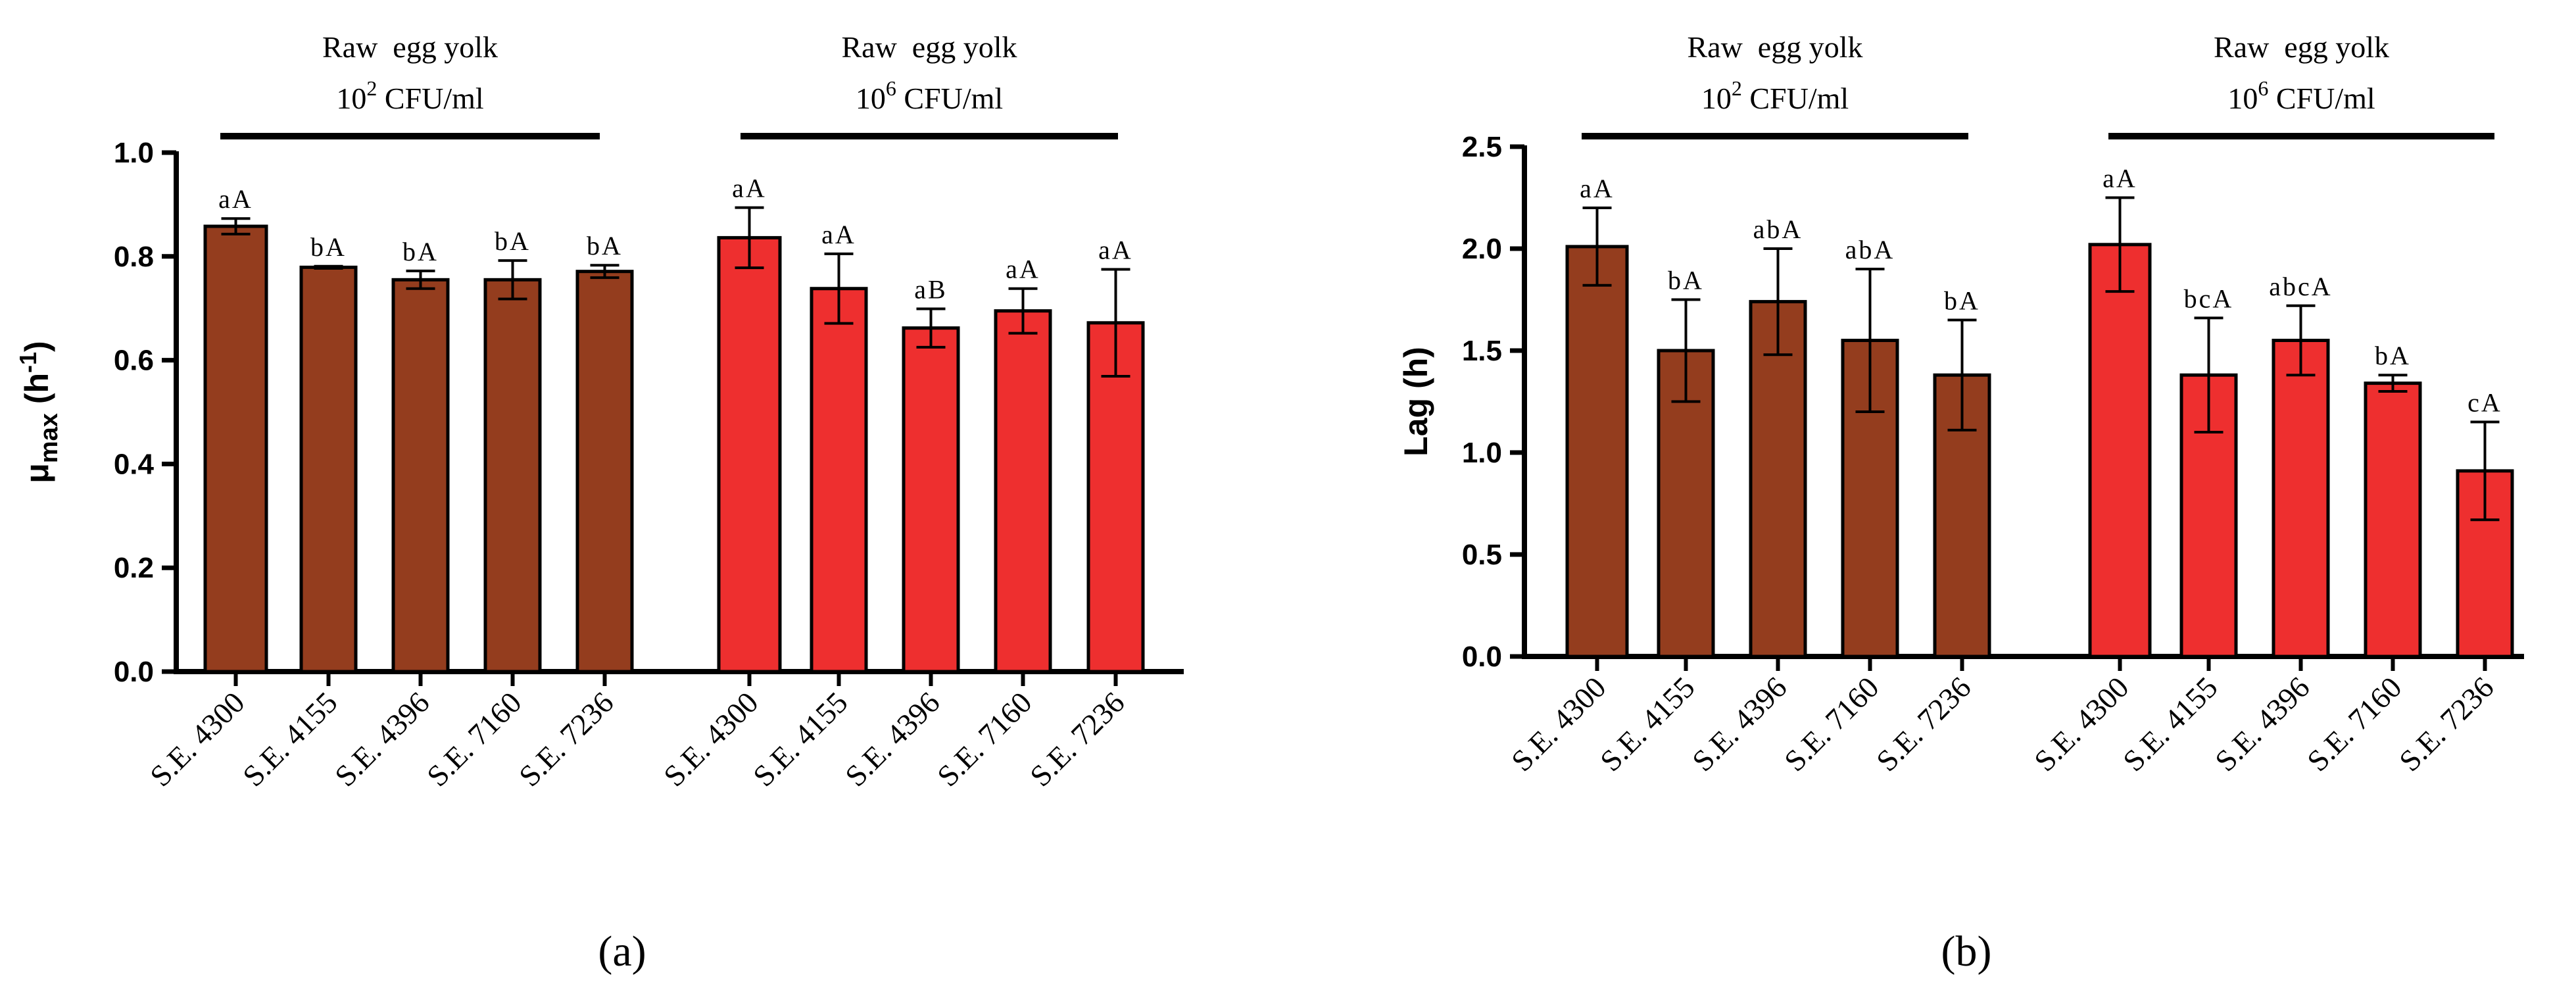  What do you see at coordinates (134, 464) in the screenshot?
I see `y-tick-label: 0.4` at bounding box center [134, 464].